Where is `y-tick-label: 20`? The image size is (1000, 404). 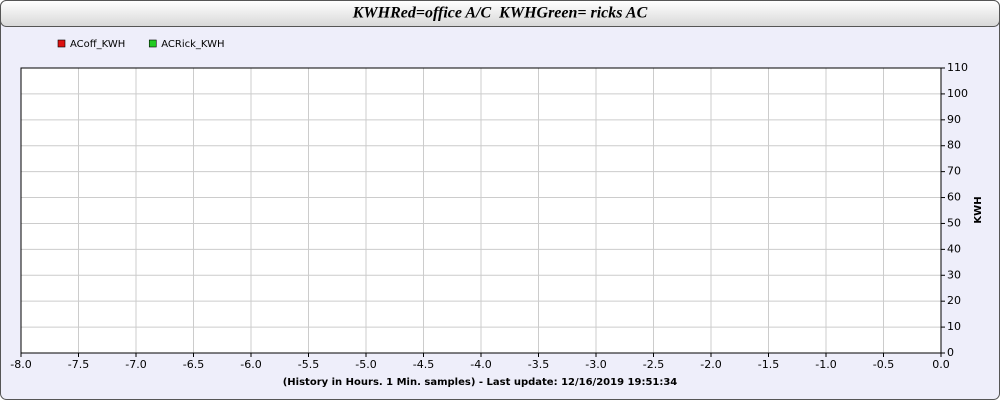
y-tick-label: 20 is located at coordinates (954, 300).